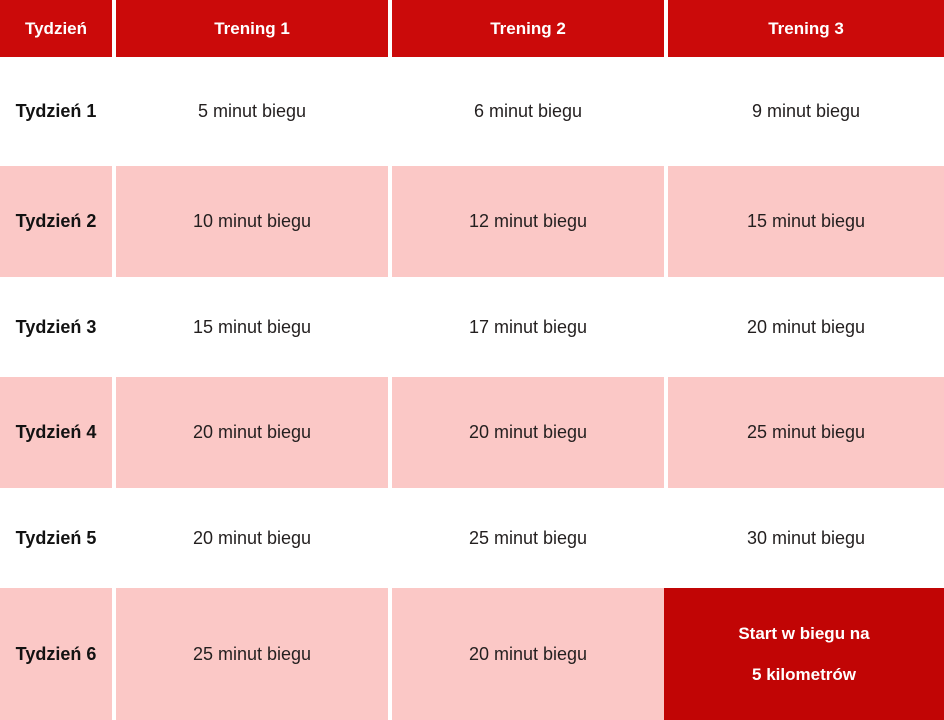 The height and width of the screenshot is (720, 944). I want to click on cell-w5-t2: 25 minut biegu, so click(528, 538).